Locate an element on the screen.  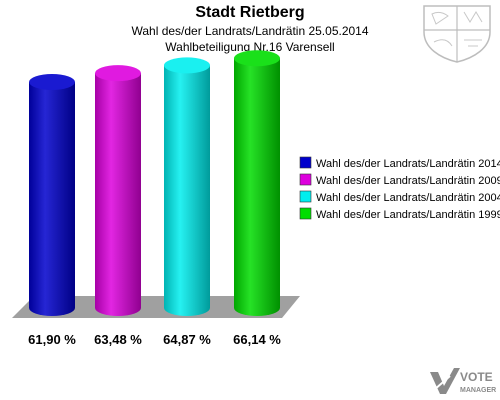
vote-manager-logo: VOTE MANAGER is located at coordinates (463, 381).